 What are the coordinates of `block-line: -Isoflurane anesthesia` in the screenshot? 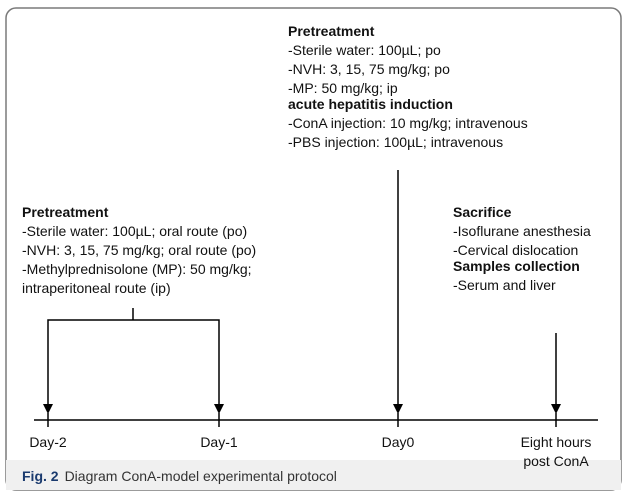 It's located at (522, 231).